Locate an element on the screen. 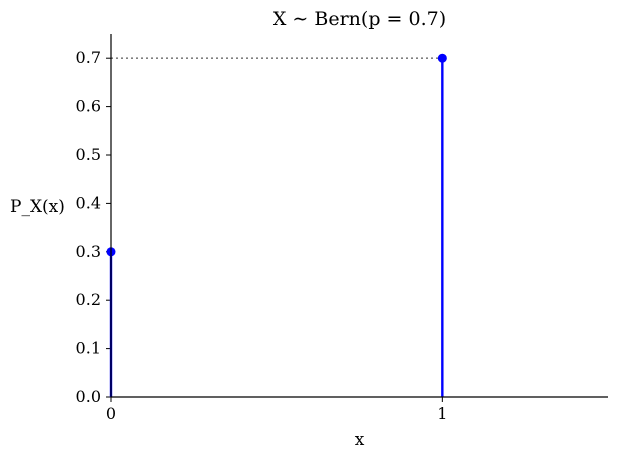  stem-marker is located at coordinates (442, 58).